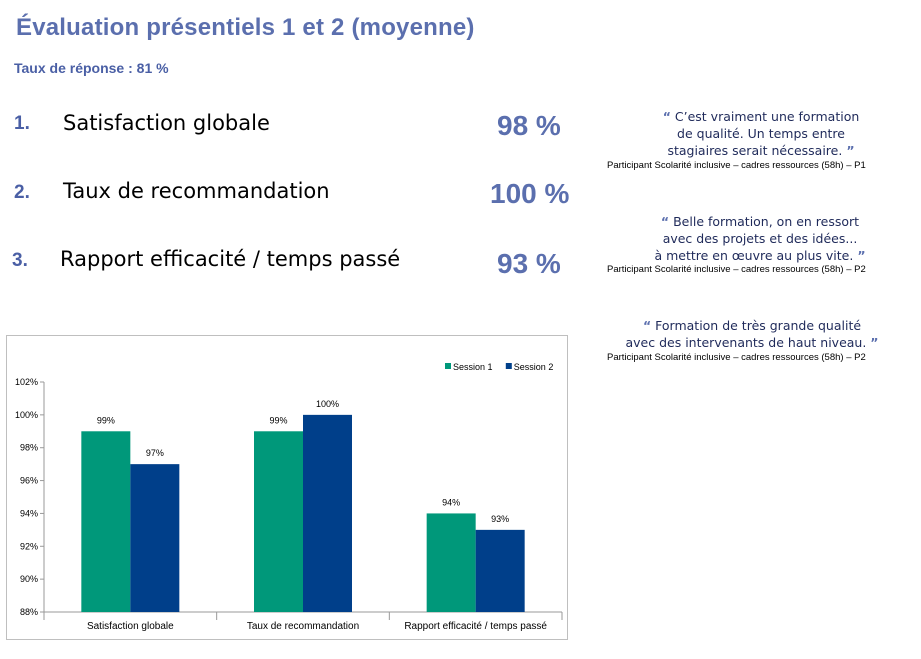 The height and width of the screenshot is (659, 921). Describe the element at coordinates (766, 221) in the screenshot. I see `quote-line: Belle formation, on en ressort` at that location.